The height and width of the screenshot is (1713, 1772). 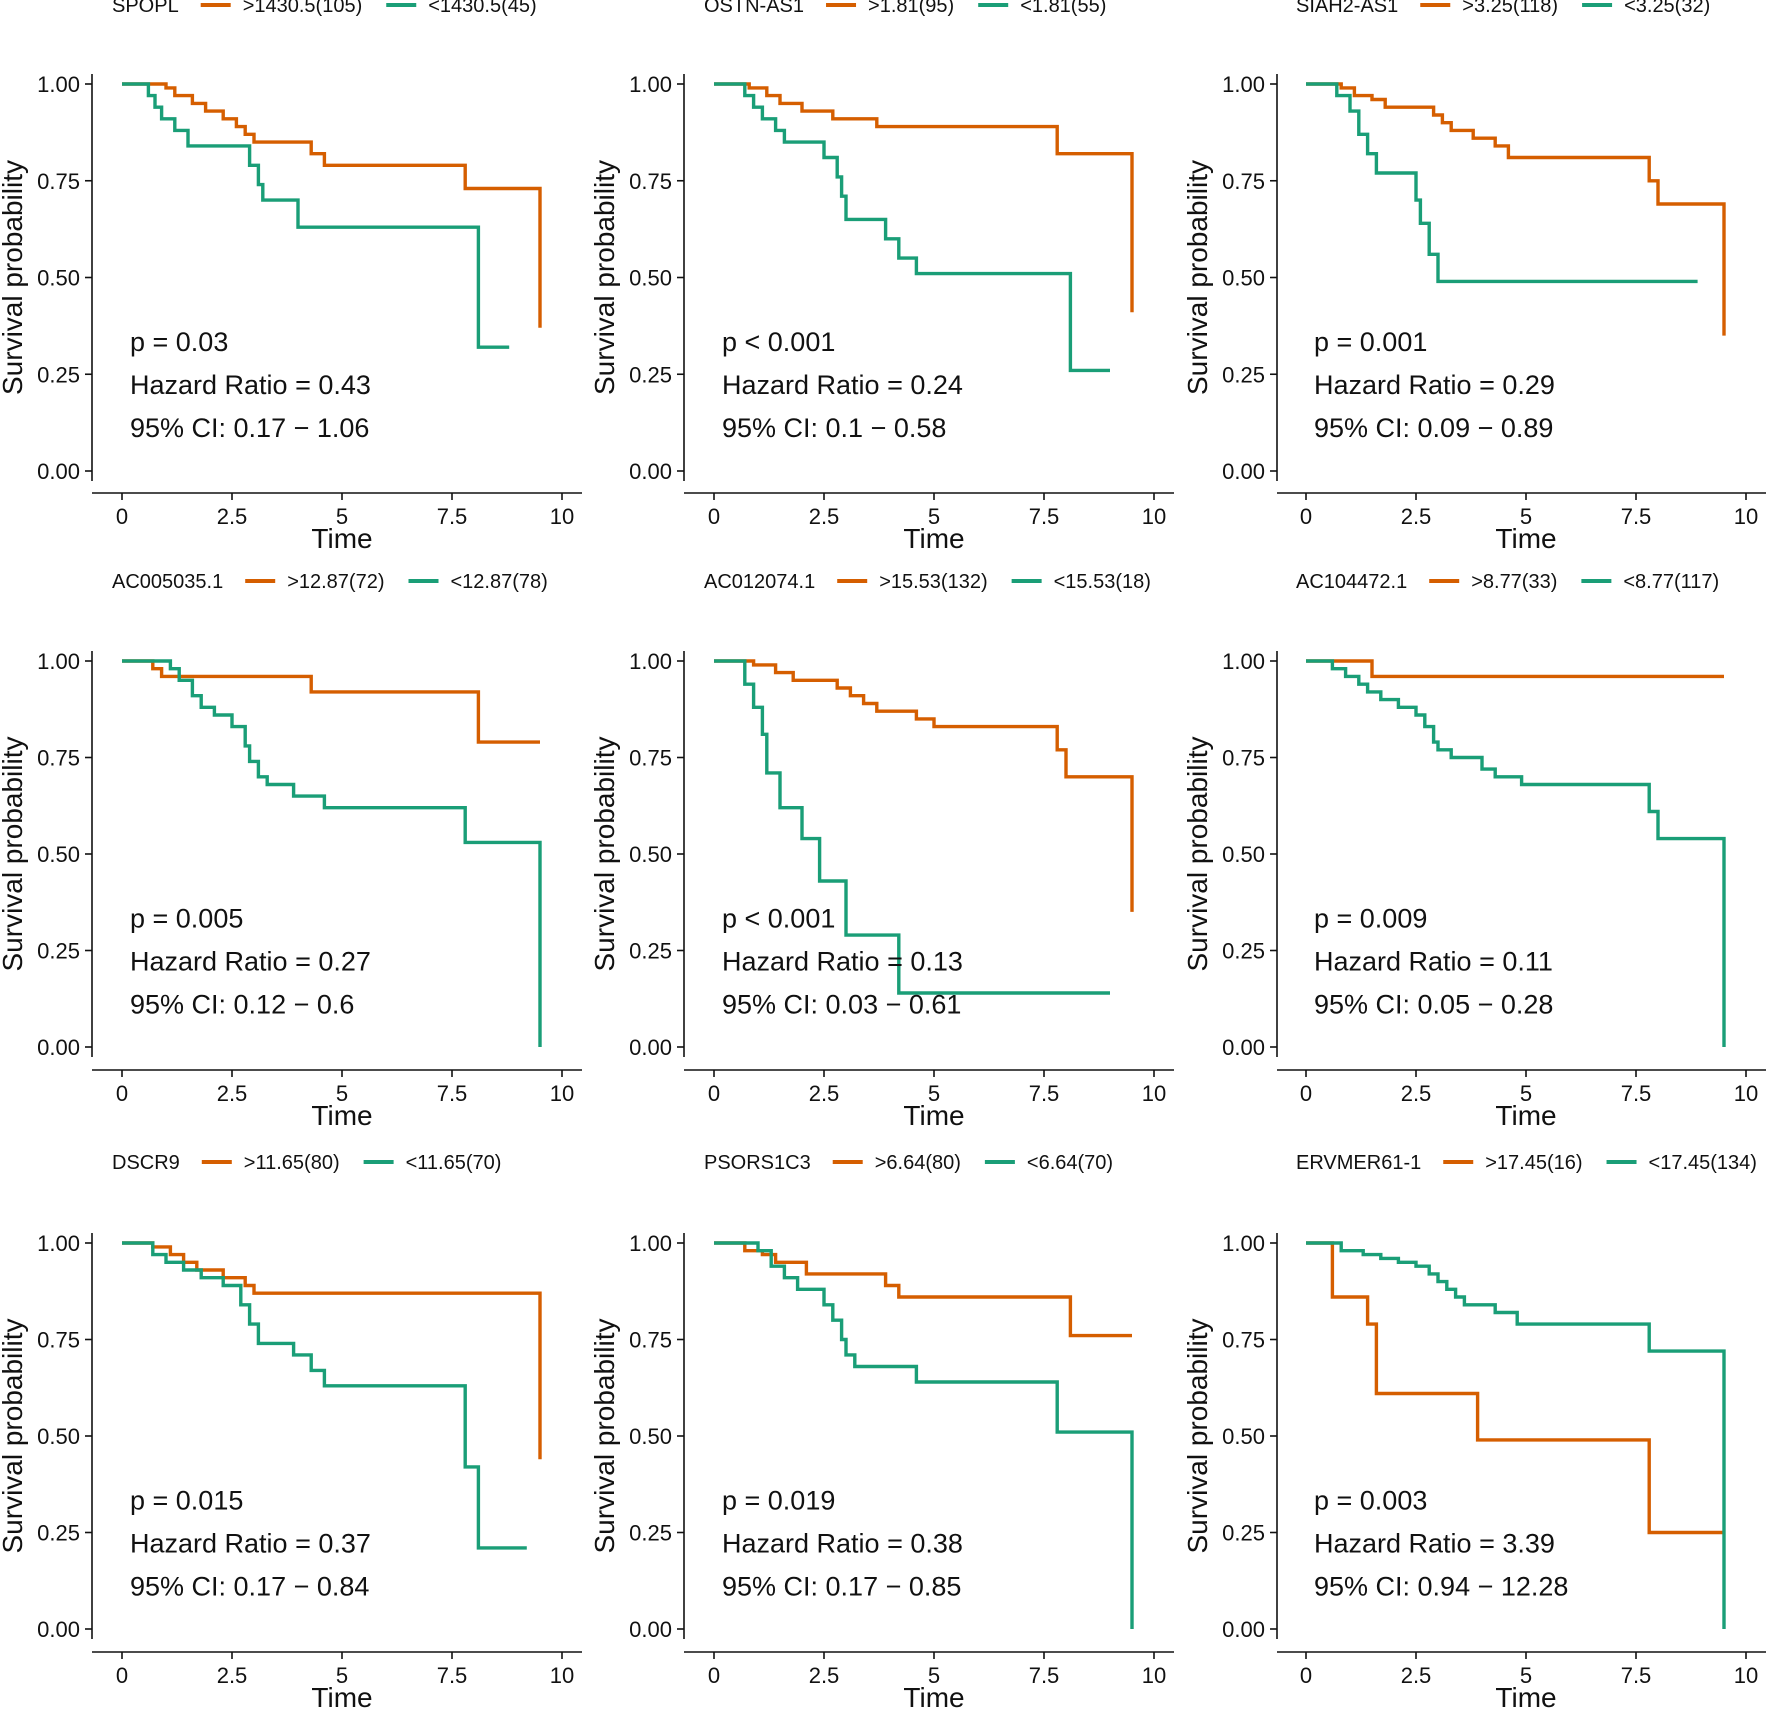 What do you see at coordinates (1514, 582) in the screenshot?
I see `legend-label-high: >8.77(33)` at bounding box center [1514, 582].